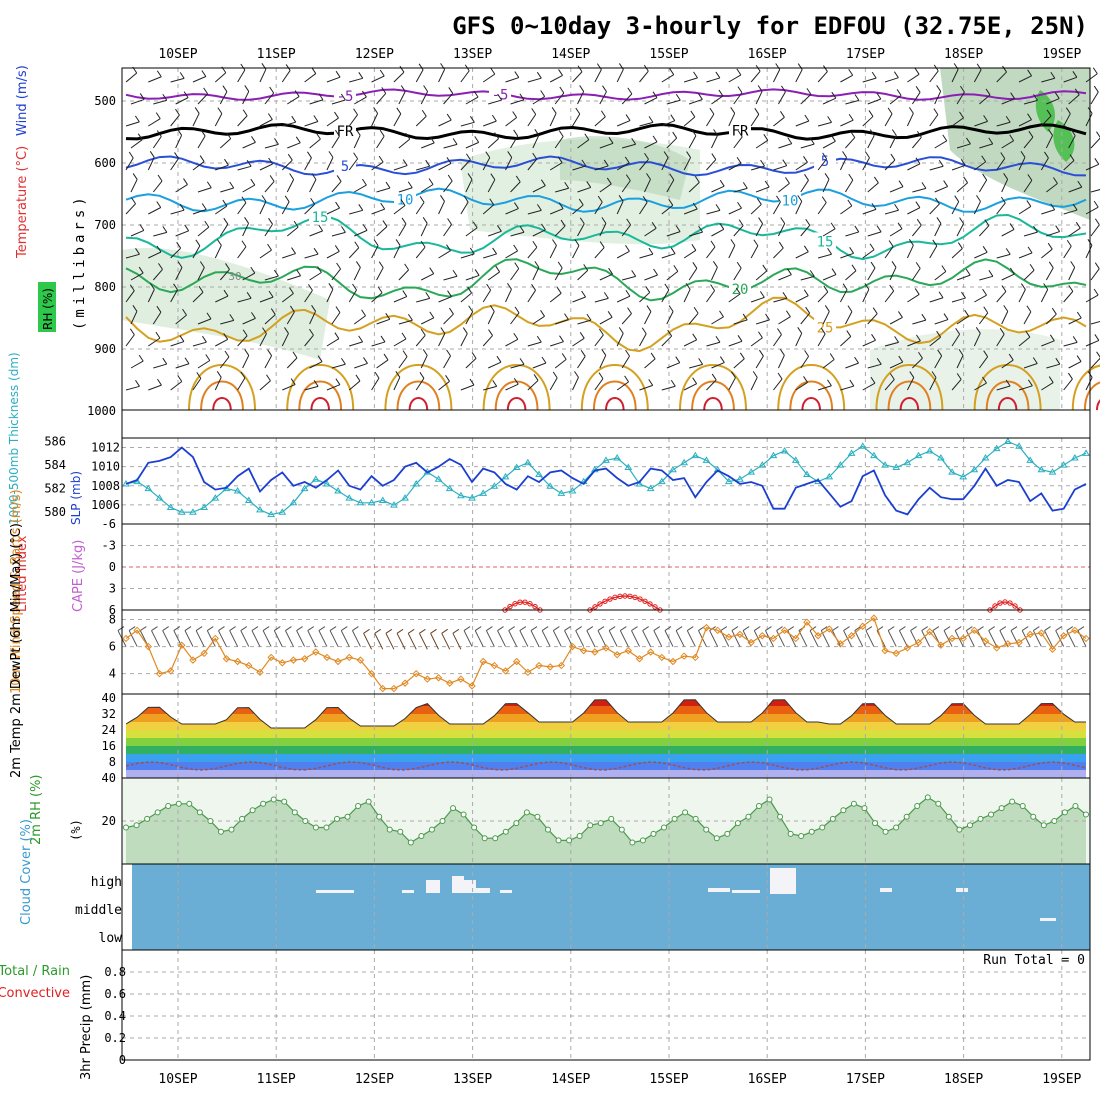  Describe the element at coordinates (276, 1079) in the screenshot. I see `date-label-bottom: 11SEP` at that location.